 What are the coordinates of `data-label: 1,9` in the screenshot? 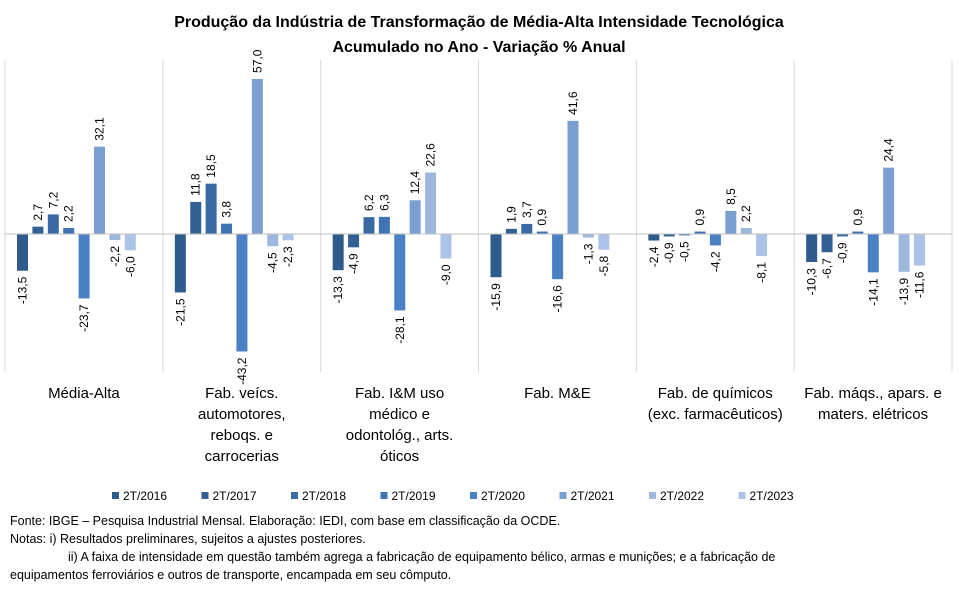 It's located at (511, 214).